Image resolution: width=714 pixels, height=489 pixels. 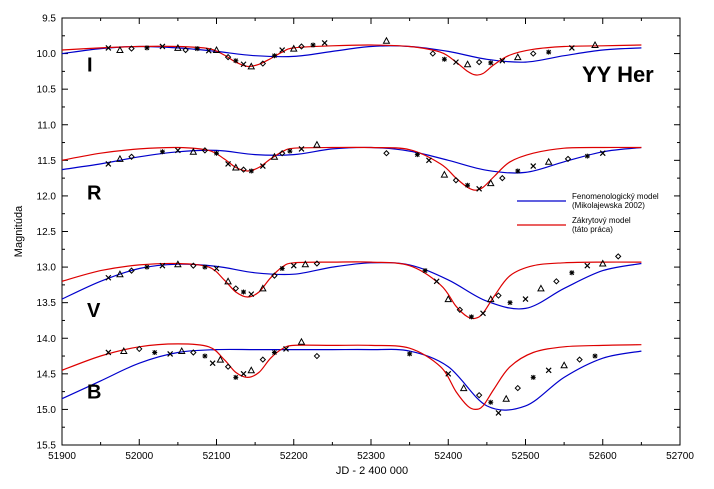 What do you see at coordinates (615, 196) in the screenshot?
I see `legend-label: Fenomenologický model` at bounding box center [615, 196].